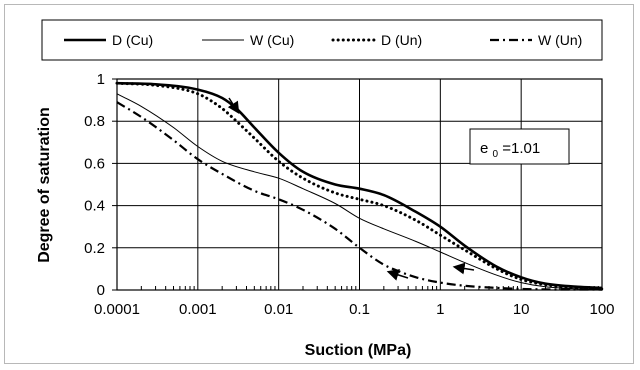 This screenshot has width=640, height=370. I want to click on x-tick-label: 10, so click(521, 309).